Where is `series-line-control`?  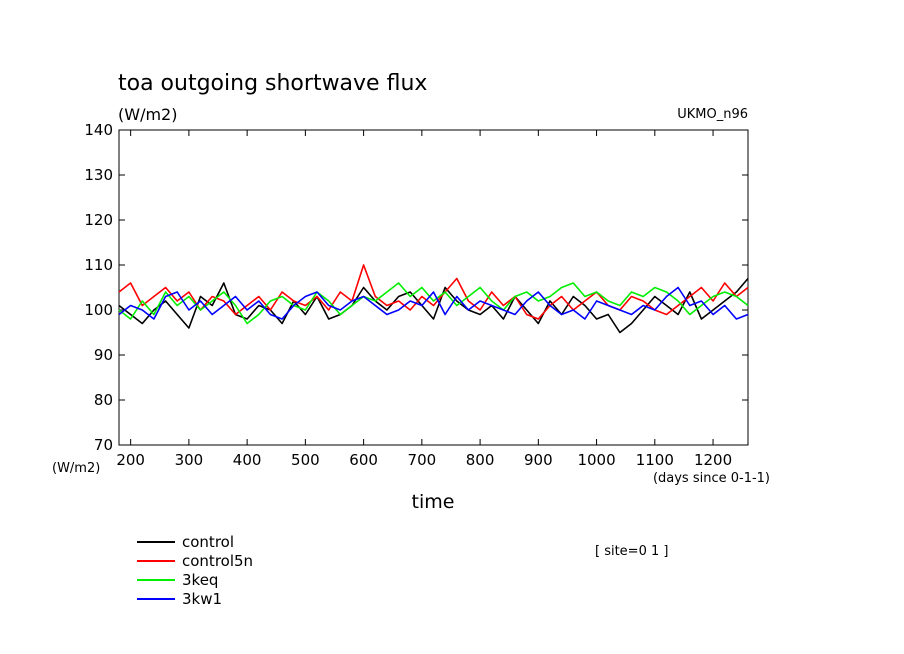 series-line-control is located at coordinates (433, 305).